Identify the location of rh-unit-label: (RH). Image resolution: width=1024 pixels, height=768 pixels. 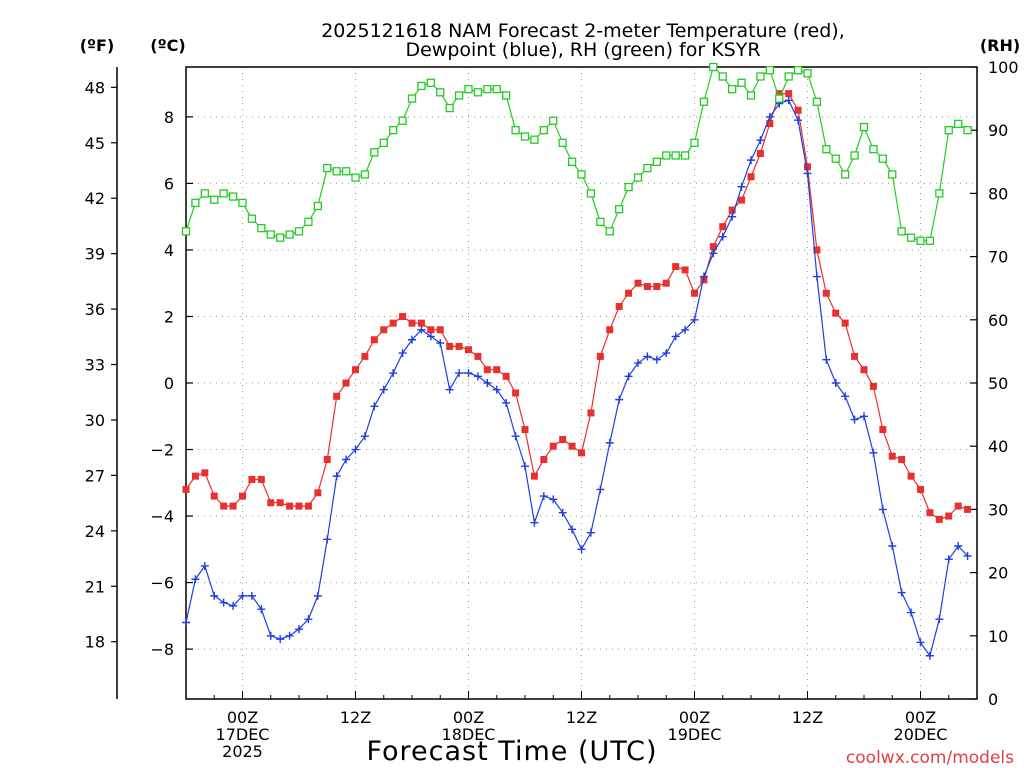
(1000, 45).